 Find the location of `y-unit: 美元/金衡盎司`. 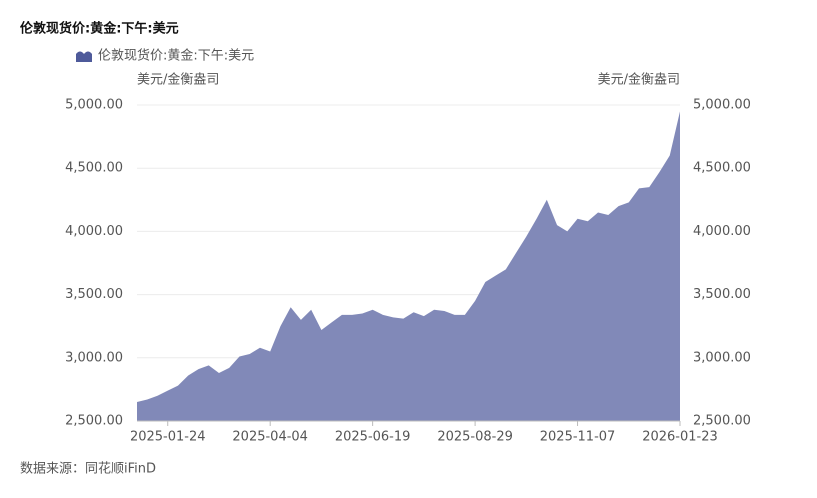

y-unit: 美元/金衡盎司 is located at coordinates (178, 80).